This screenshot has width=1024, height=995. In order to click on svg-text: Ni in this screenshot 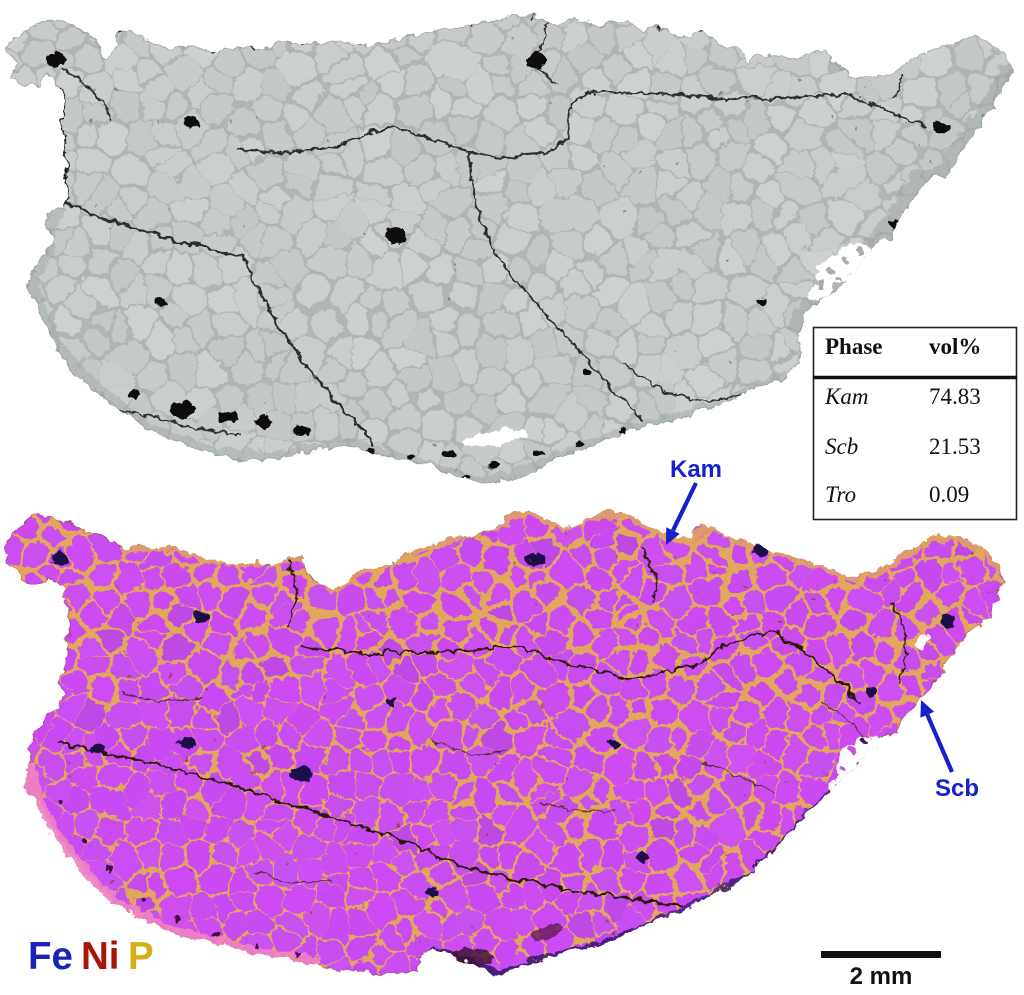, I will do `click(100, 956)`.